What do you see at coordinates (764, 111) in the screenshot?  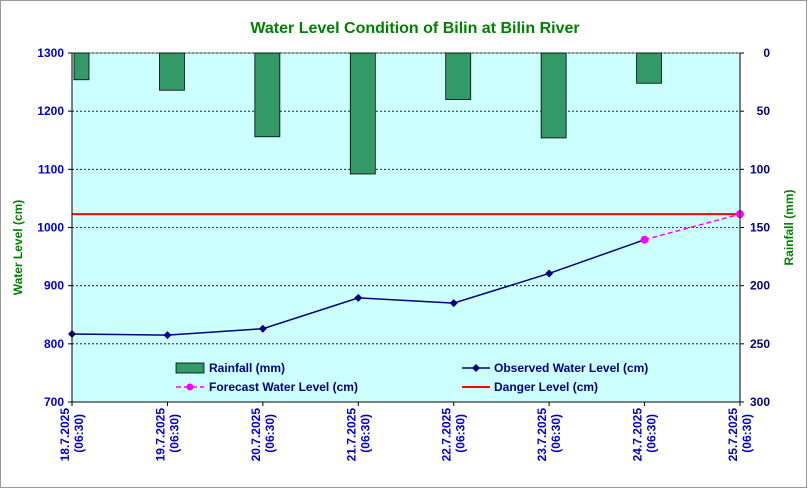 I see `right-tick-label: 50` at bounding box center [764, 111].